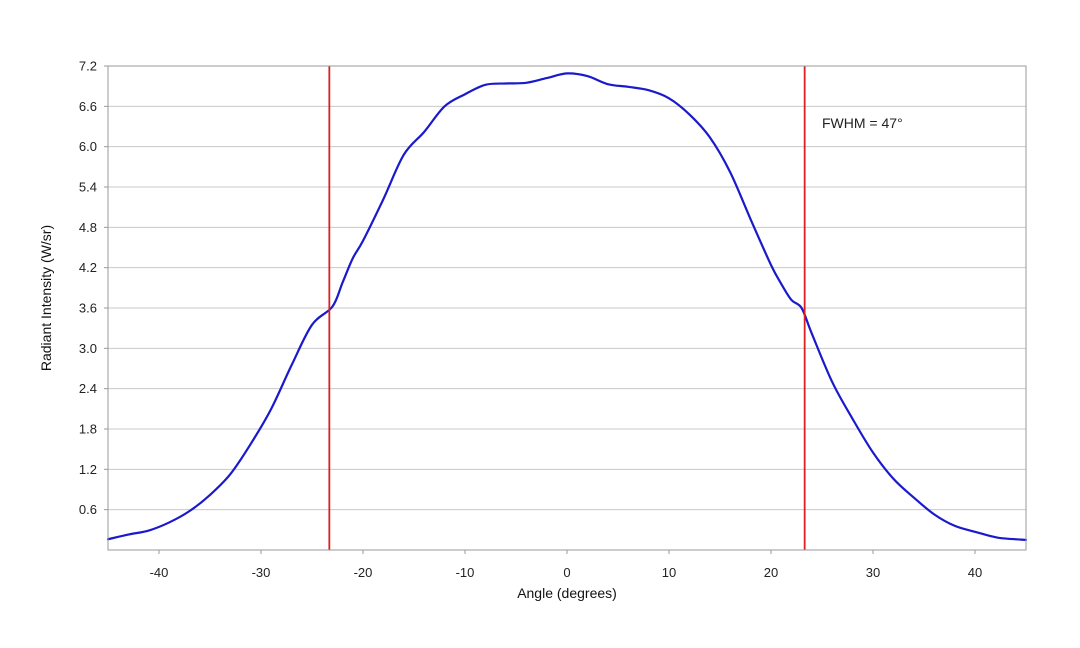 This screenshot has width=1080, height=648. What do you see at coordinates (46, 298) in the screenshot?
I see `y-axis-label: Radiant Intensity (W/sr)` at bounding box center [46, 298].